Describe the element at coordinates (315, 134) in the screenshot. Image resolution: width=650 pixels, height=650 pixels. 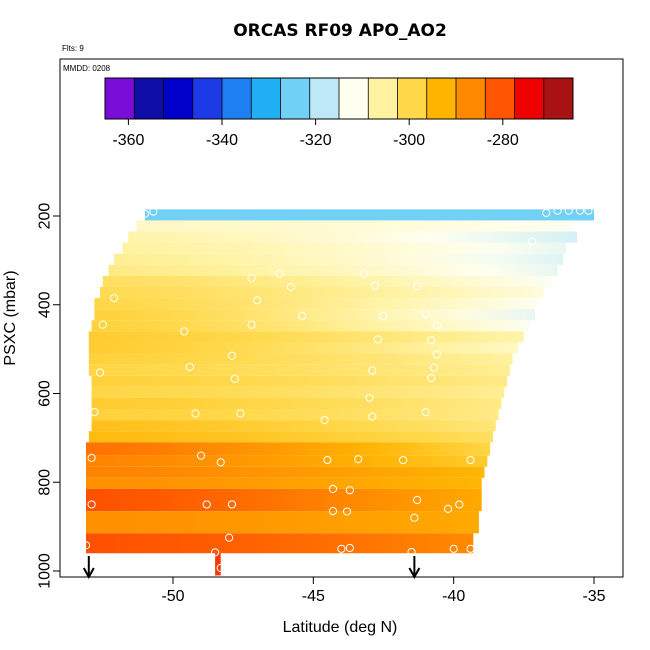
I see `colorbar-ticks: -360 -340 -320 -300 -280` at that location.